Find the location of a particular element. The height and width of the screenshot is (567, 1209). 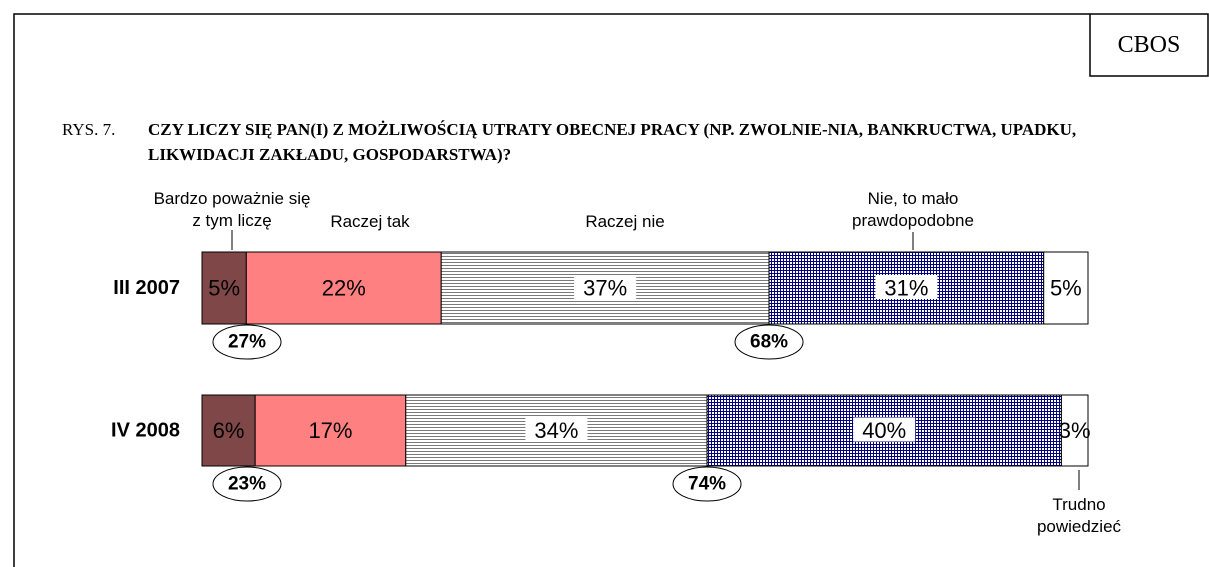

total-label: 23% is located at coordinates (247, 484).